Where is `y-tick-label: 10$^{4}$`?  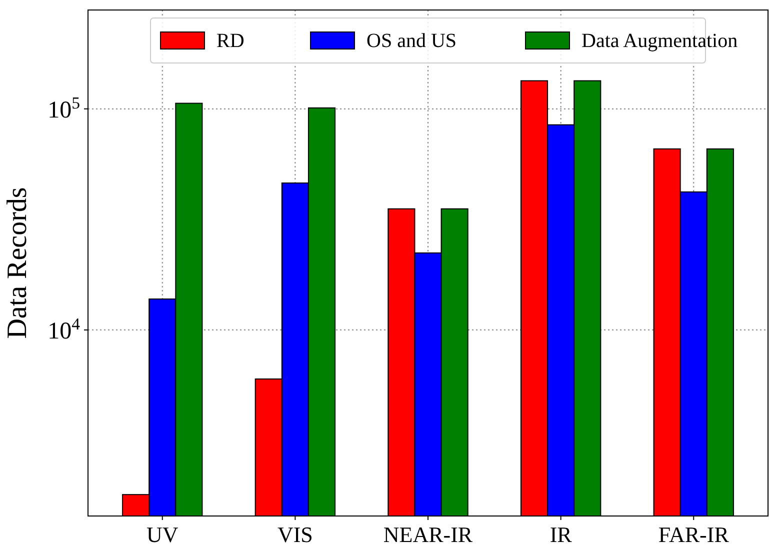
y-tick-label: 10$^{4}$ is located at coordinates (64, 329).